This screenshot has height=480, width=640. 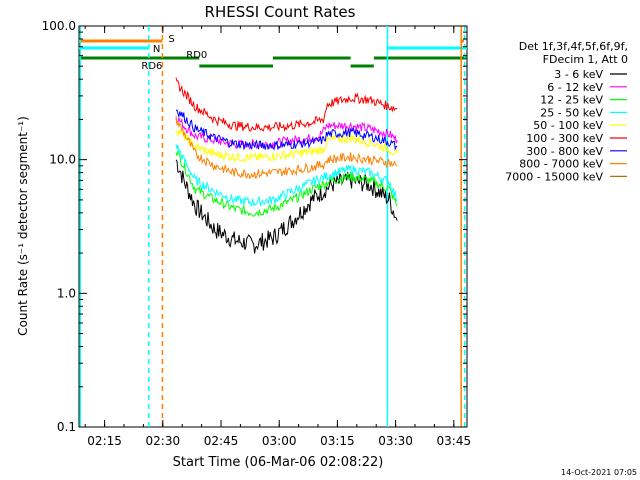 What do you see at coordinates (571, 100) in the screenshot?
I see `legend-entry-label: 12 - 25 keV` at bounding box center [571, 100].